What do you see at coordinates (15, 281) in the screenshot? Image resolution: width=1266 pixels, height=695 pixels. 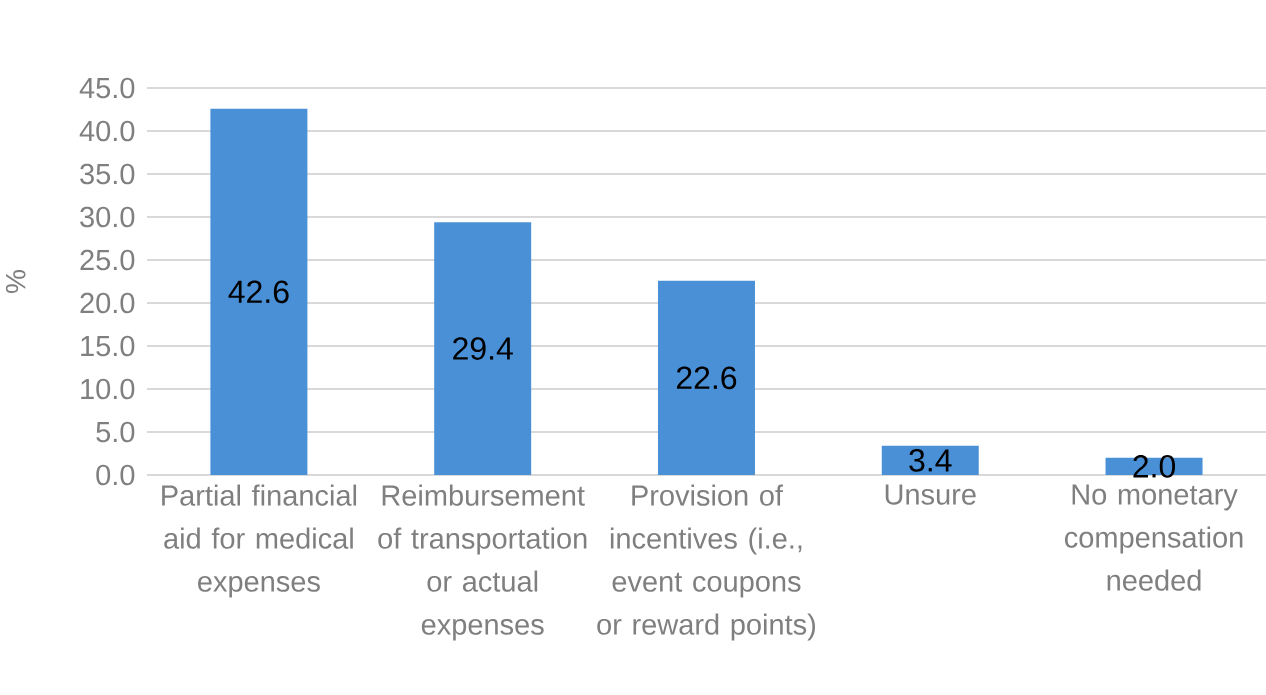 I see `y-axis-title: %` at bounding box center [15, 281].